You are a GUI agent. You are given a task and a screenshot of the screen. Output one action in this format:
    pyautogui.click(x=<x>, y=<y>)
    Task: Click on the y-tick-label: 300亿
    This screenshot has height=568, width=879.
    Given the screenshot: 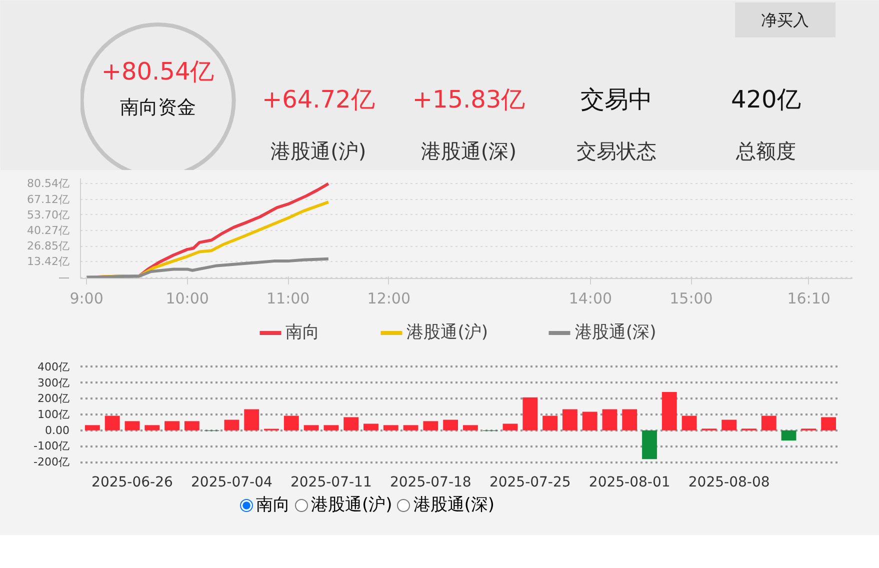 What is the action you would take?
    pyautogui.click(x=54, y=383)
    